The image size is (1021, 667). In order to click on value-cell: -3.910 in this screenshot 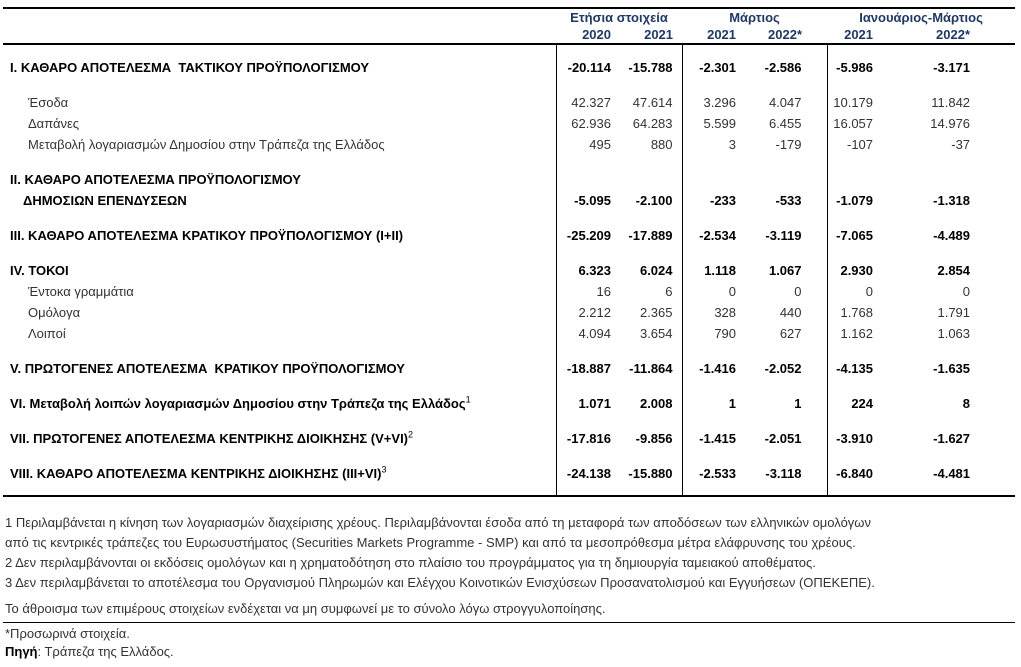, I will do `click(855, 438)`.